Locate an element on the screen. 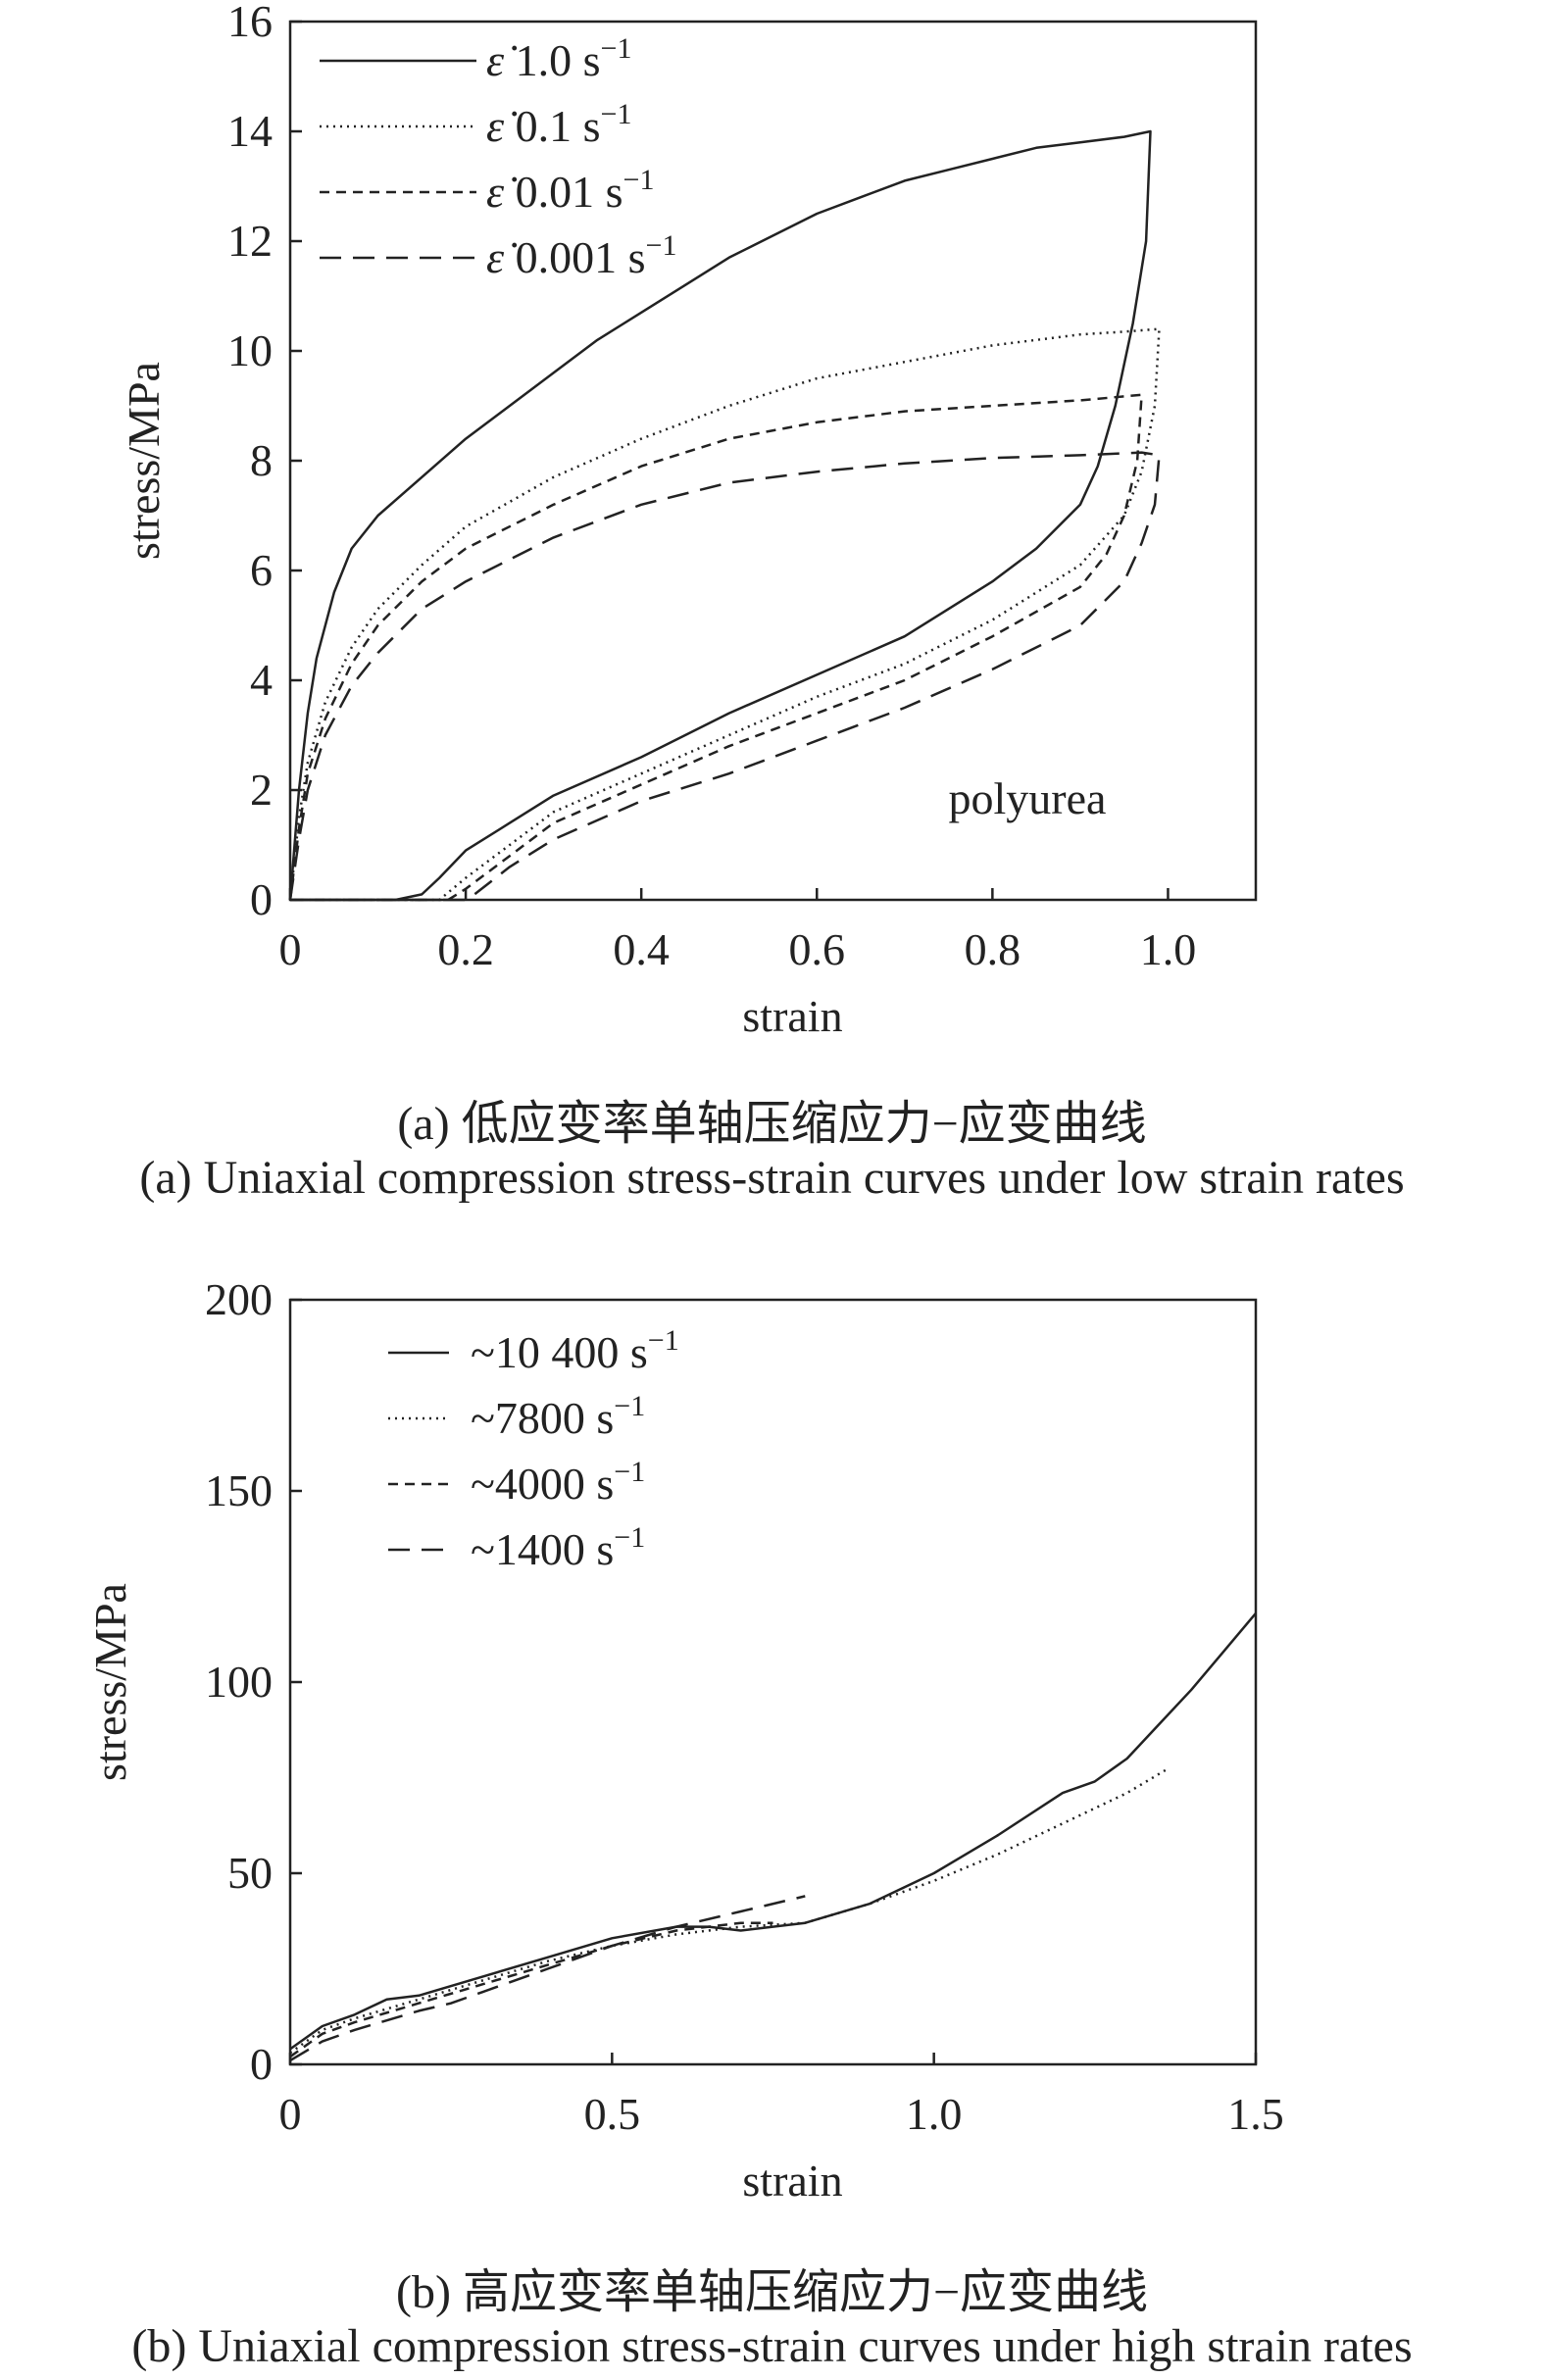  legend-label: ~7800 s−1 is located at coordinates (558, 1416).